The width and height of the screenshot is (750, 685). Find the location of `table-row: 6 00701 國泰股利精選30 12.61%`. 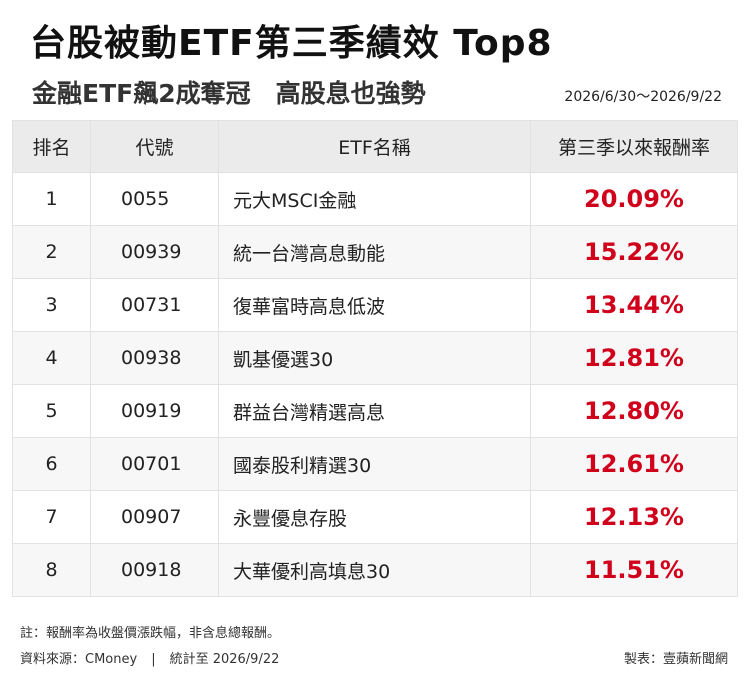

table-row: 6 00701 國泰股利精選30 12.61% is located at coordinates (375, 464).